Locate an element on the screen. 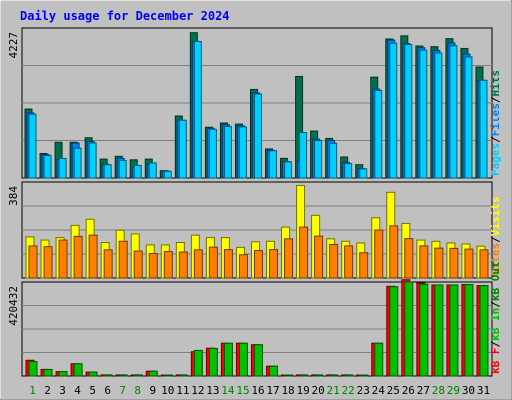 The image size is (512, 400). legend-entry: kB In is located at coordinates (495, 324).